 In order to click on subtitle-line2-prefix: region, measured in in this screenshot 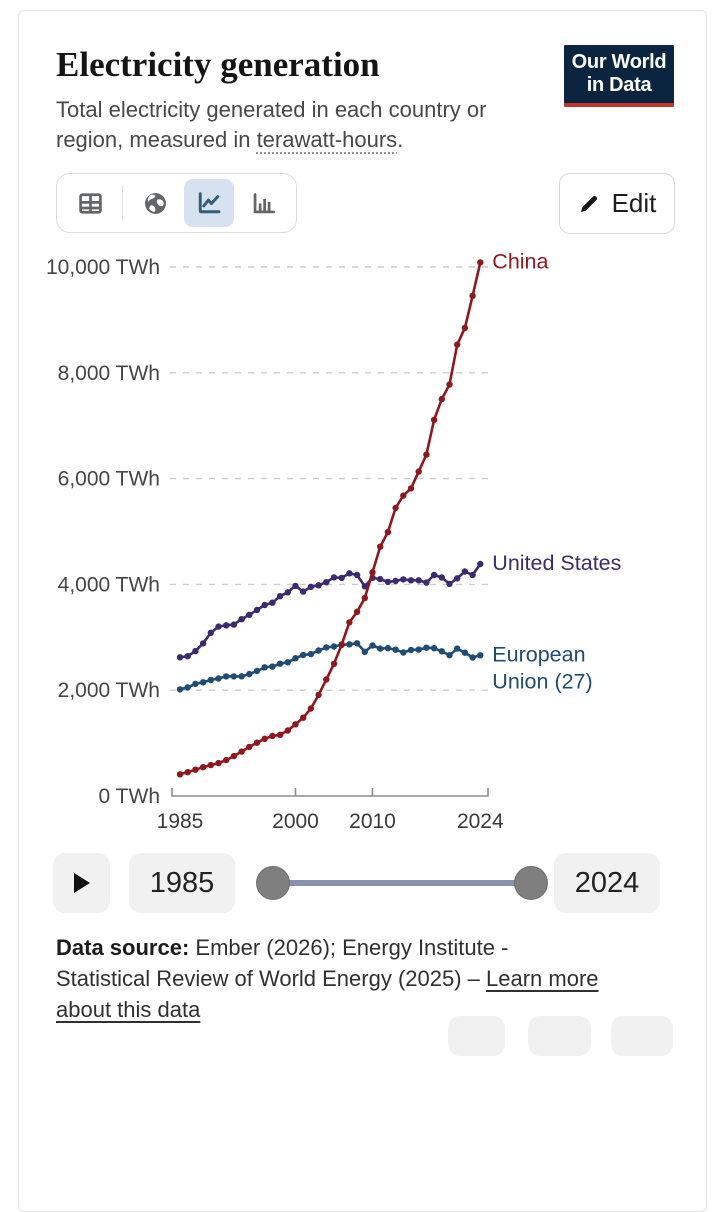, I will do `click(156, 139)`.